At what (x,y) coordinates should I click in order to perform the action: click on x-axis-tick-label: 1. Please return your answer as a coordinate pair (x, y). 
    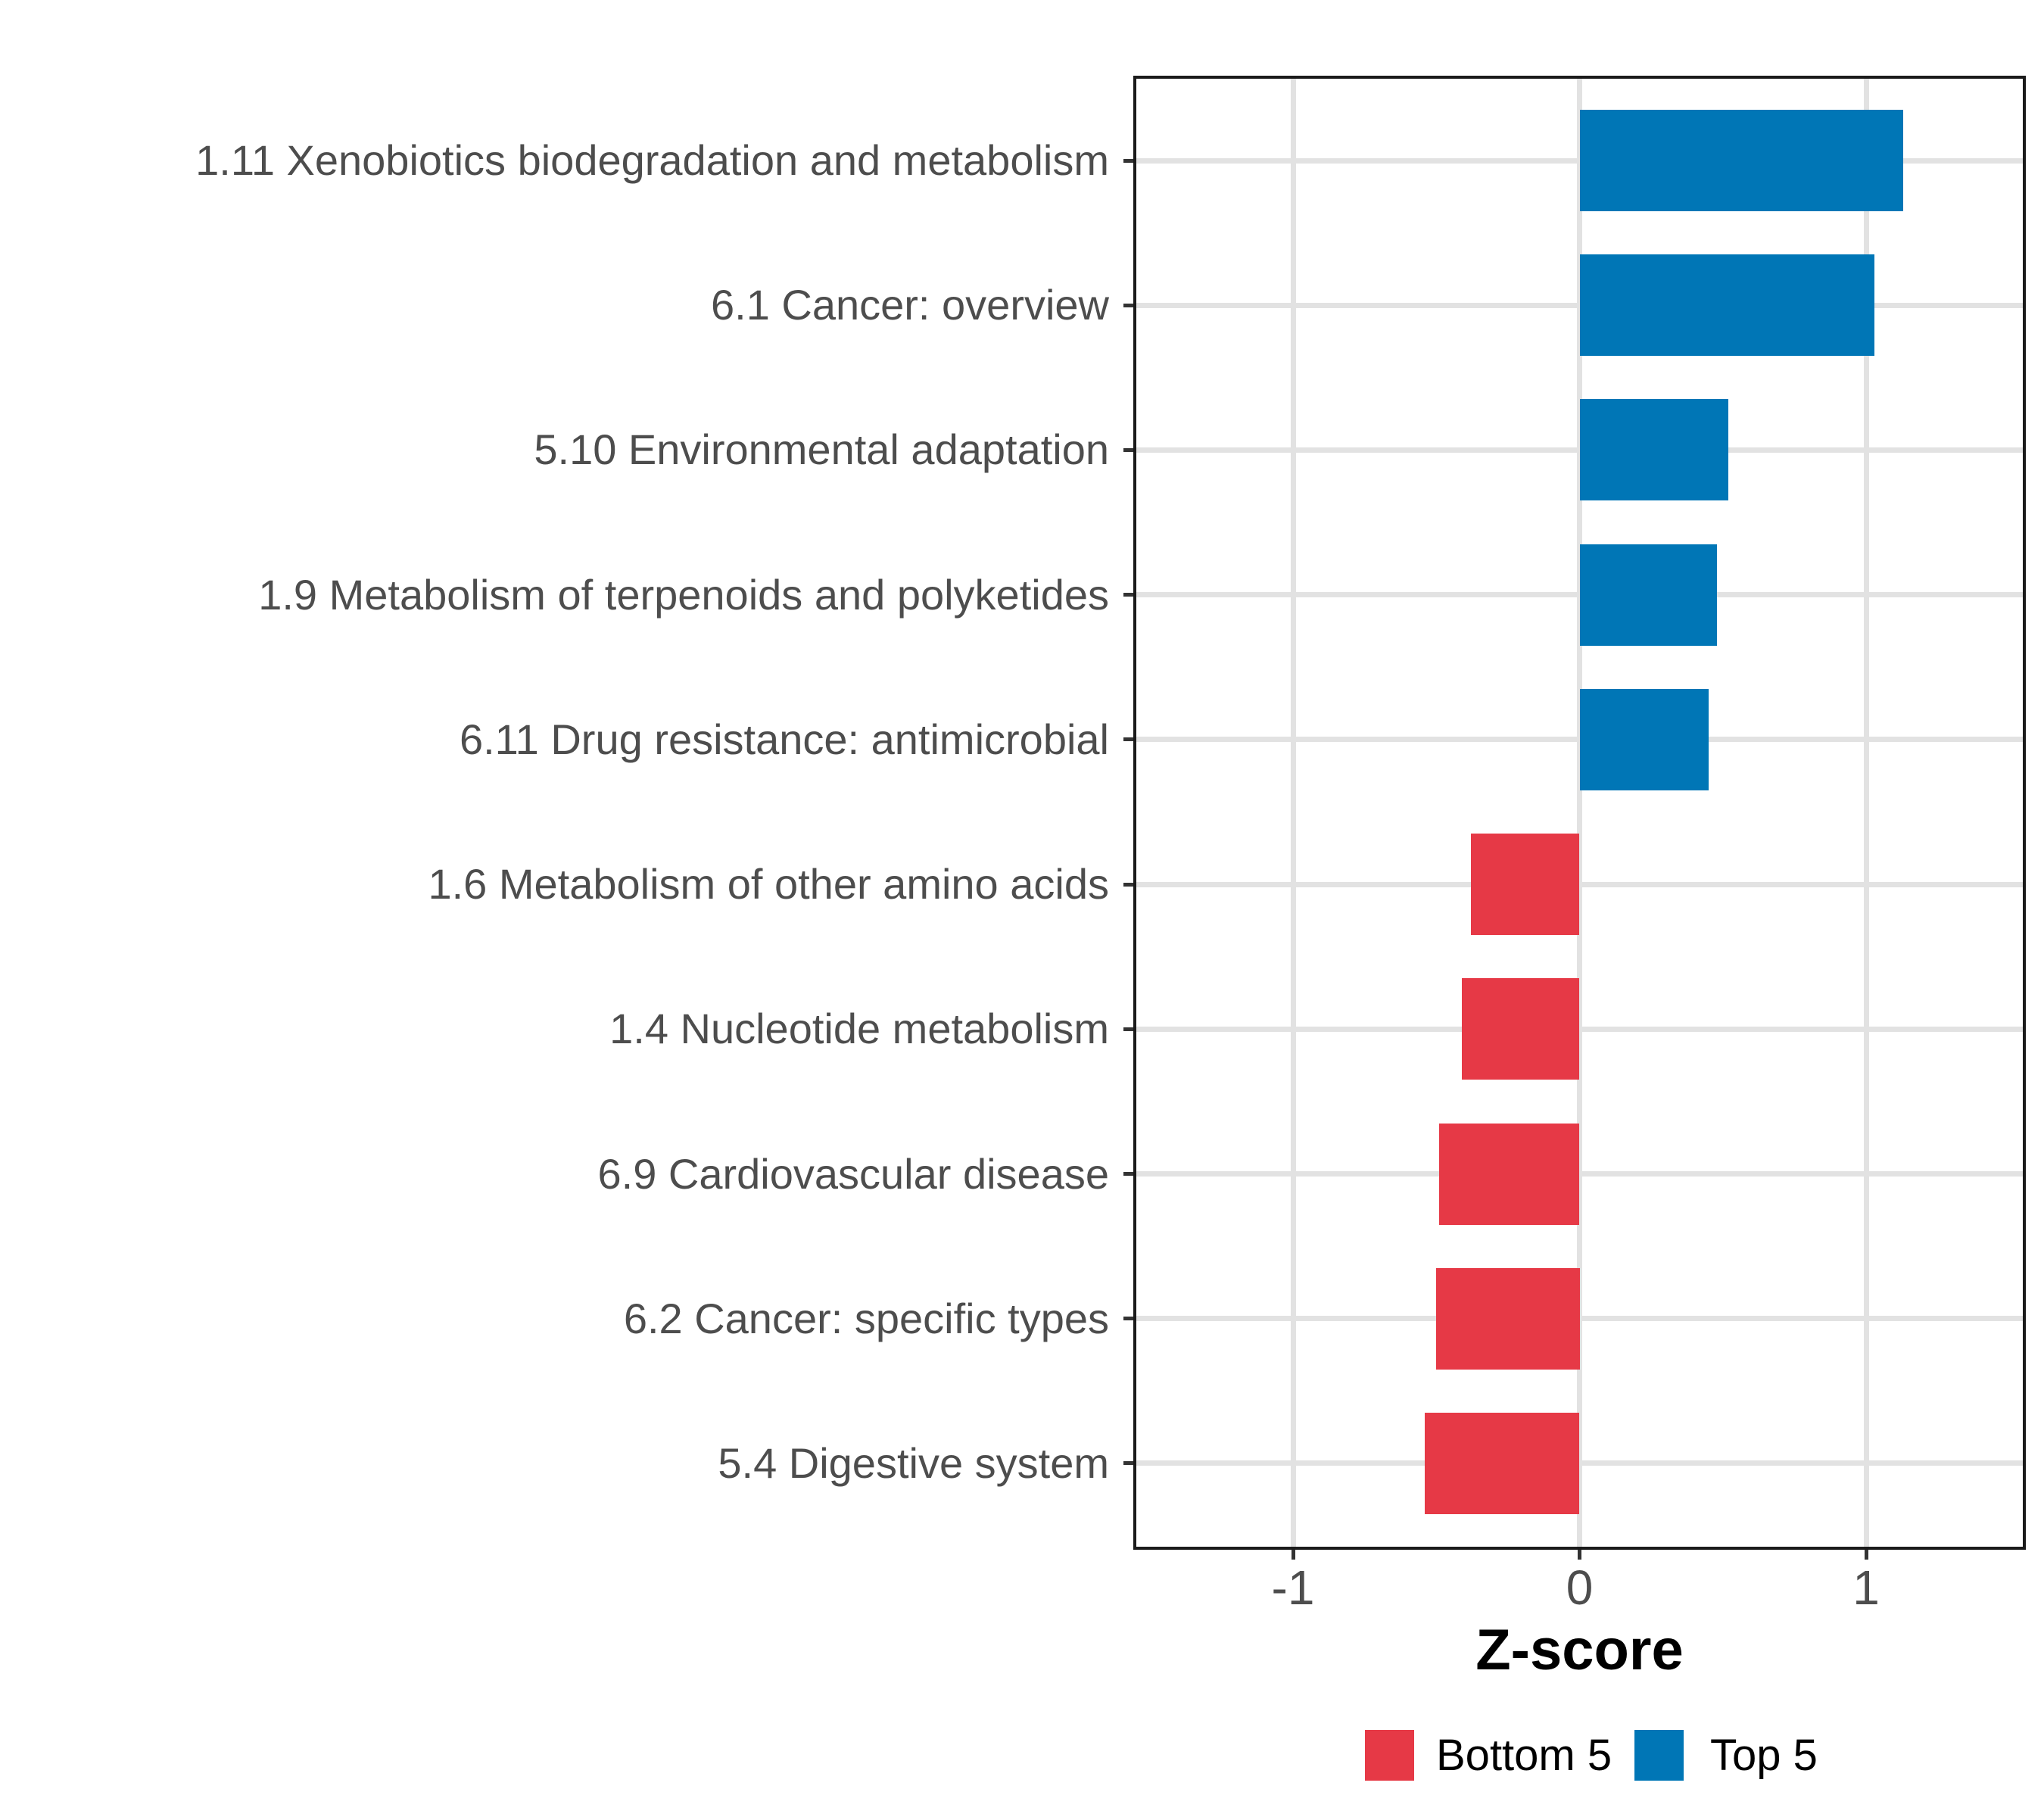
    Looking at the image, I should click on (1866, 1587).